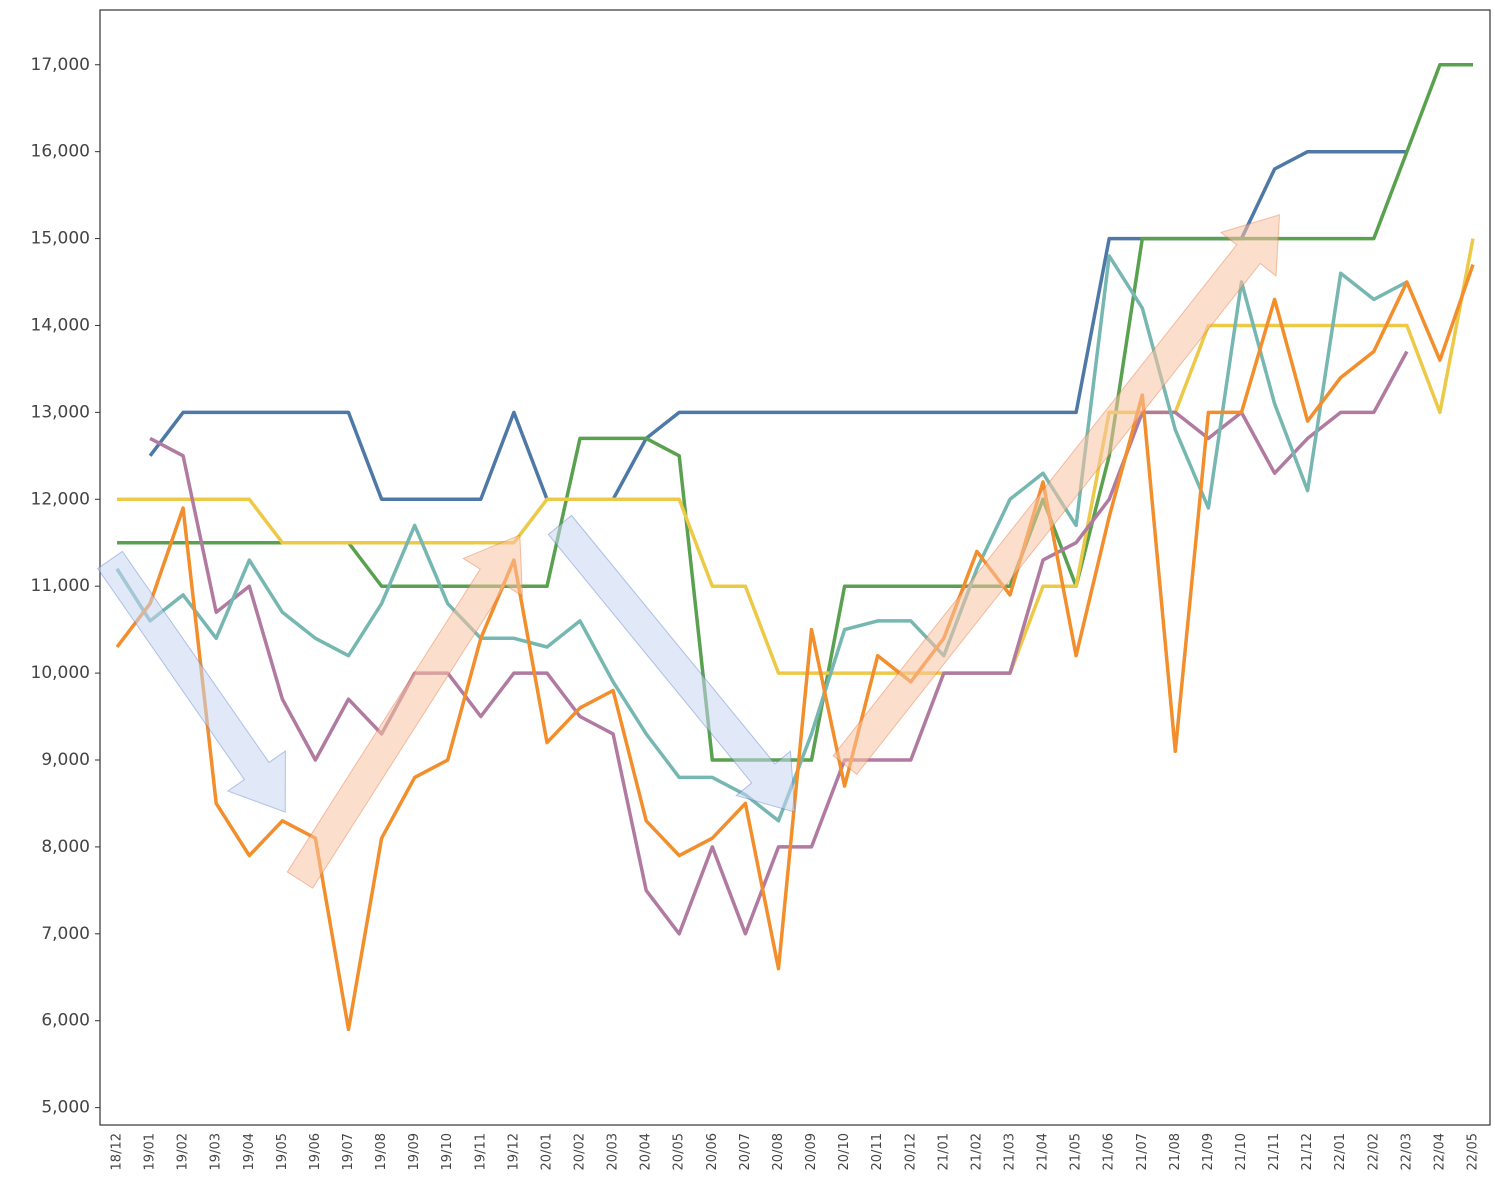 The height and width of the screenshot is (1183, 1495). I want to click on y-tick-label: 12,000, so click(60, 499).